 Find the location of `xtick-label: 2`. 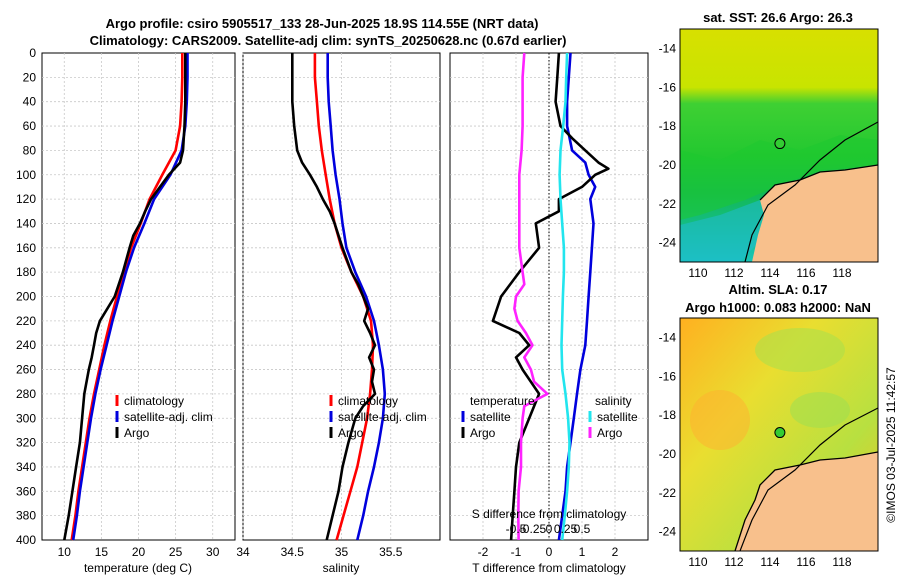

xtick-label: 2 is located at coordinates (615, 552).